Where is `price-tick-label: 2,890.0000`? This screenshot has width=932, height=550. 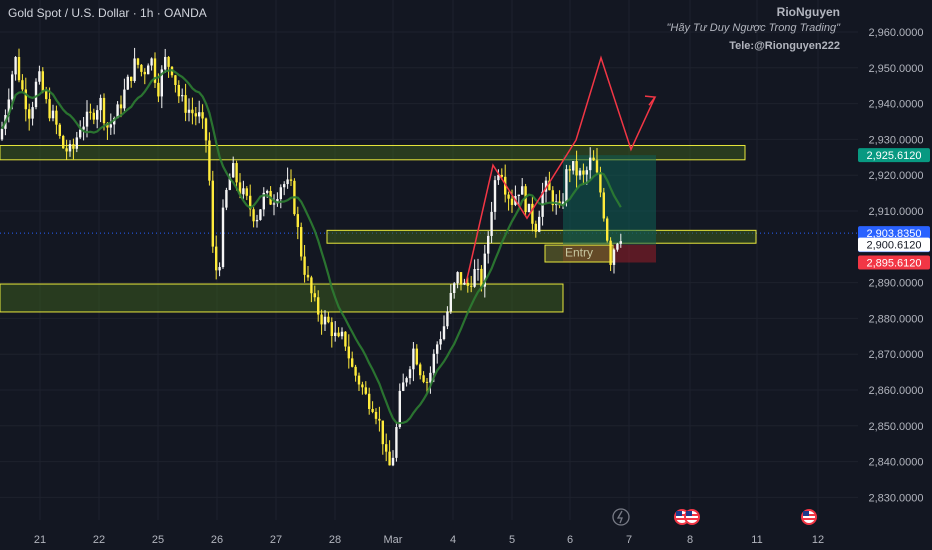
price-tick-label: 2,890.0000 is located at coordinates (895, 284).